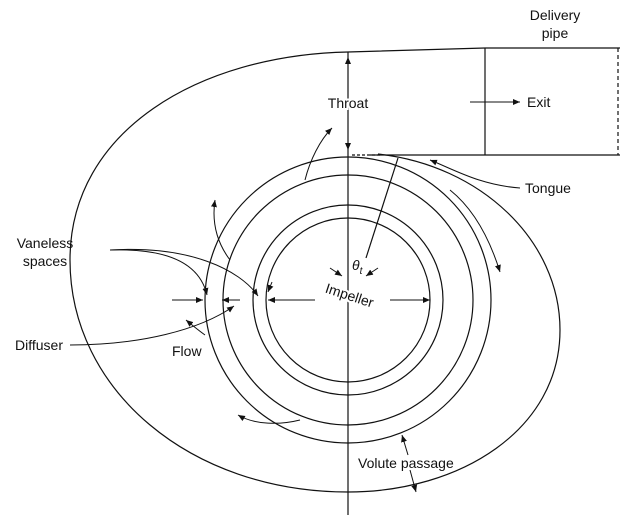 Image resolution: width=621 pixels, height=517 pixels. What do you see at coordinates (555, 15) in the screenshot?
I see `label: Delivery` at bounding box center [555, 15].